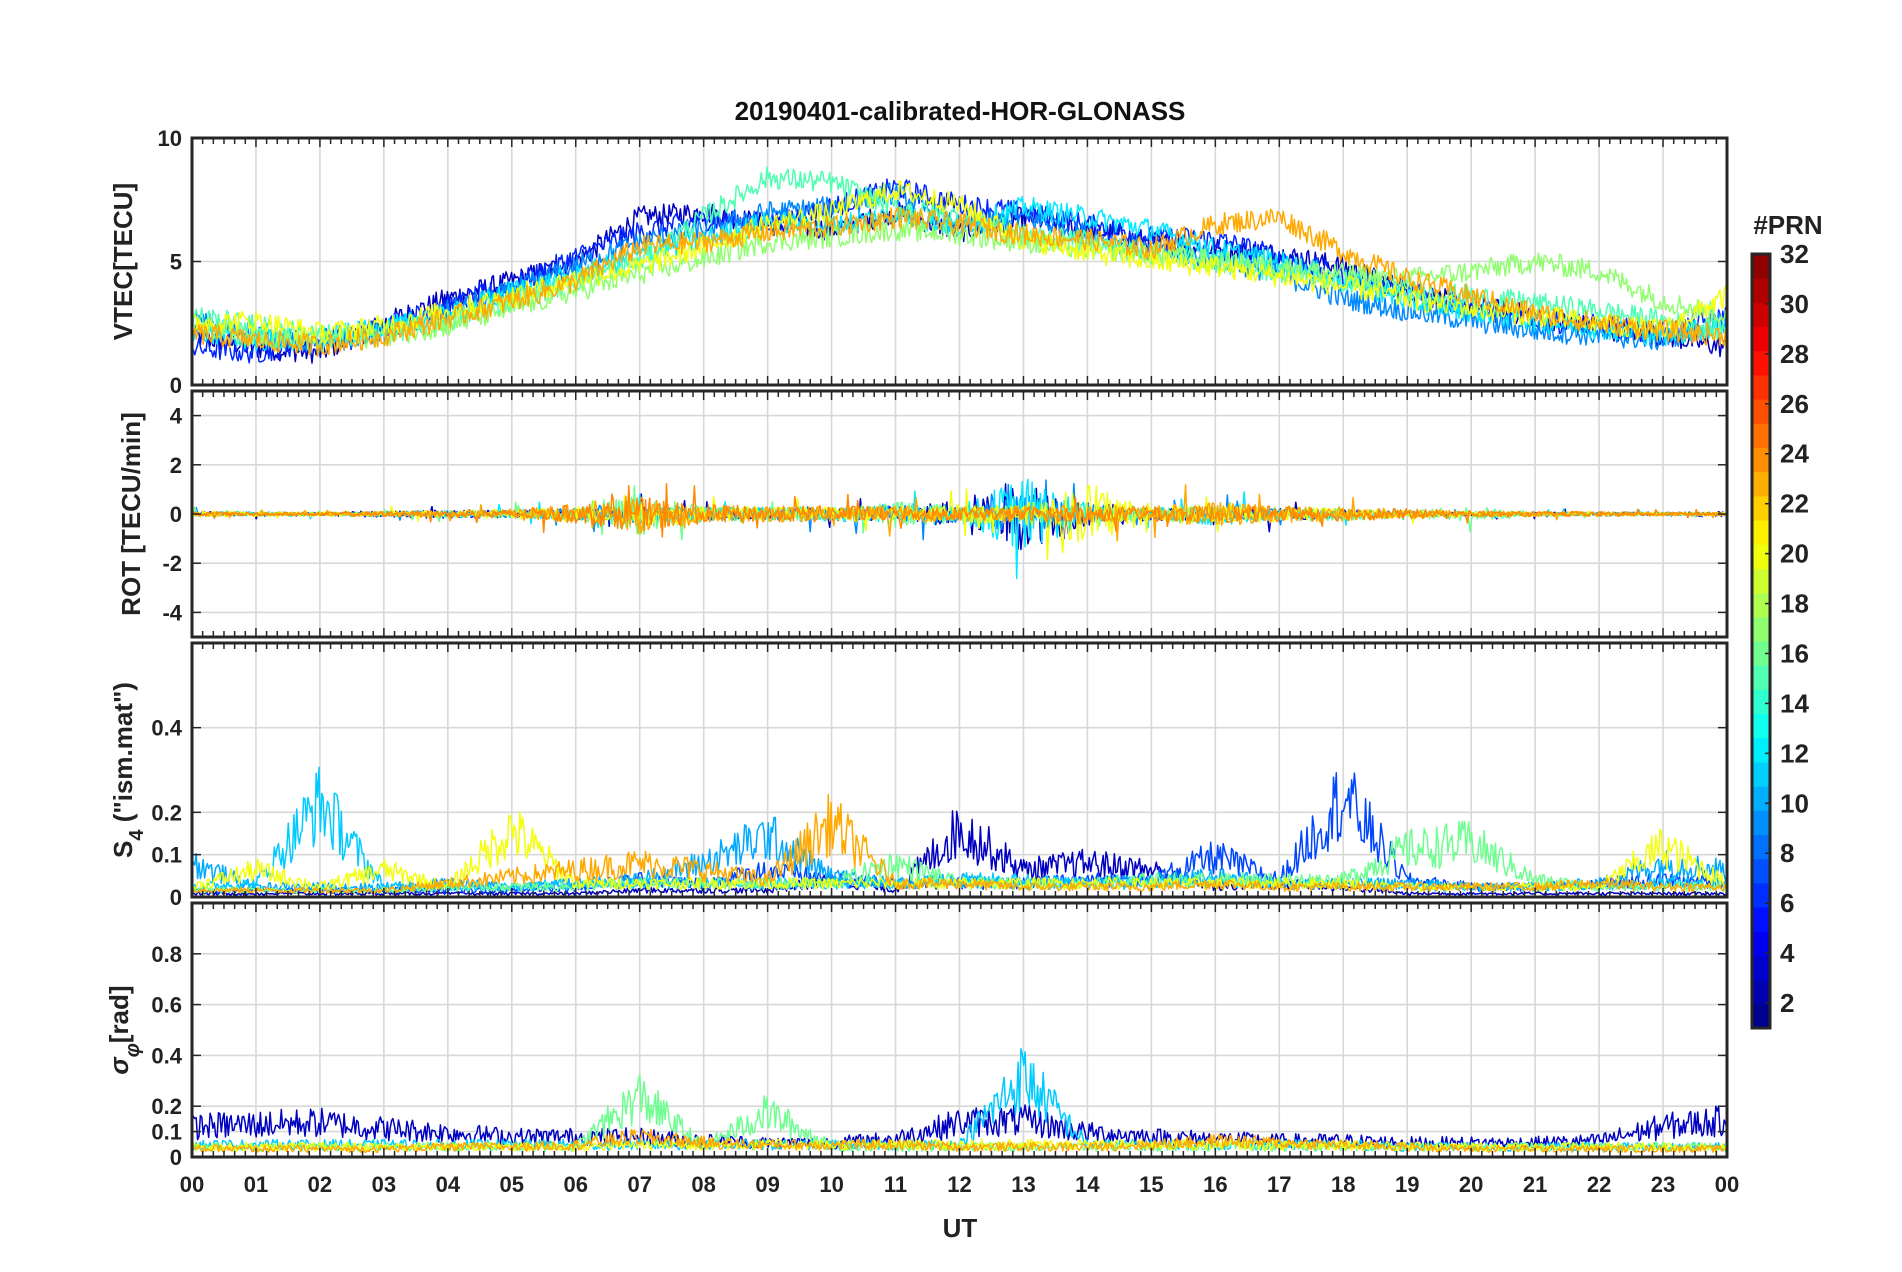  What do you see at coordinates (1023, 1184) in the screenshot?
I see `x-tick-label: 13` at bounding box center [1023, 1184].